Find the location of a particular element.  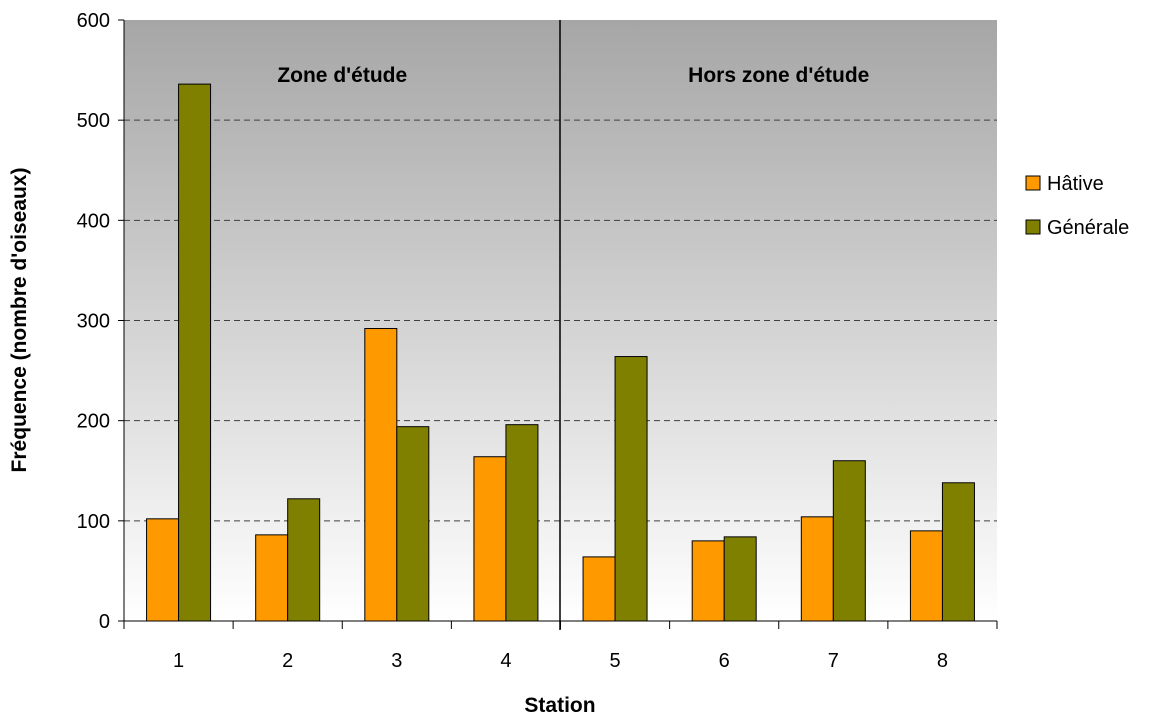

region-labels: Zone d'étude Hors zone d'étude is located at coordinates (573, 75).